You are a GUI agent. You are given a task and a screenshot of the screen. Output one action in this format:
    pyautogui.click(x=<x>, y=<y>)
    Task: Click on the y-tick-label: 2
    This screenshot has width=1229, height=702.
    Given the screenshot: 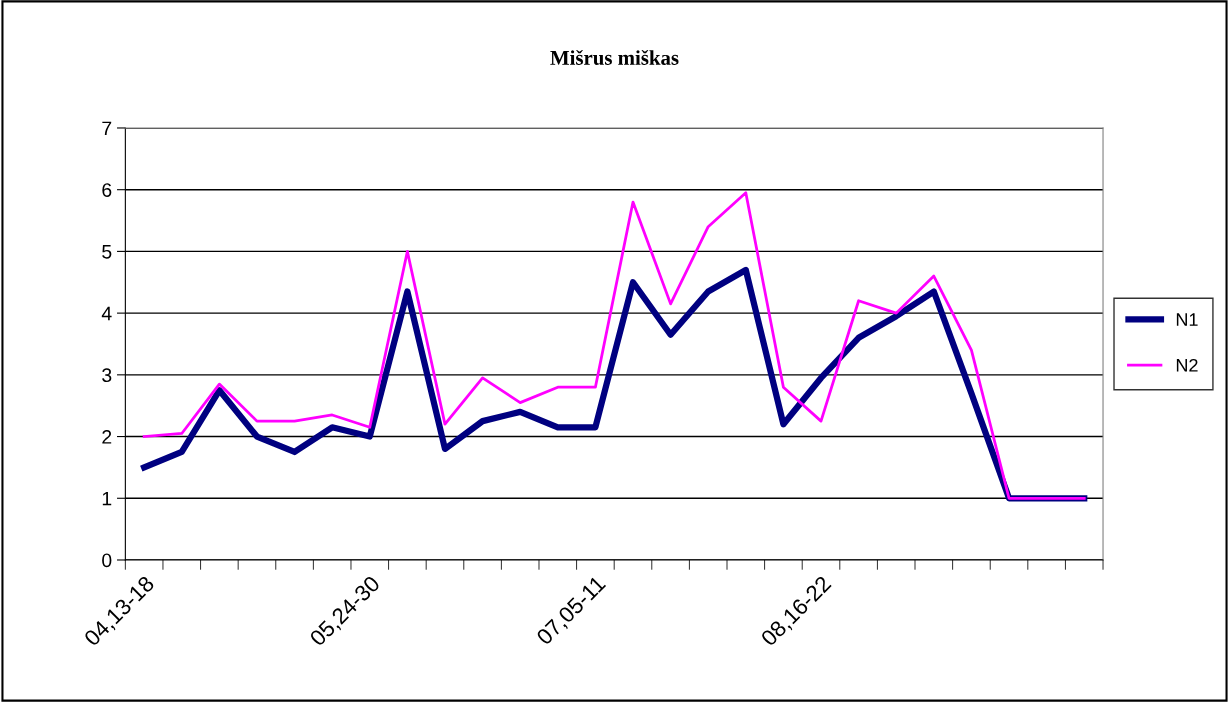 What is the action you would take?
    pyautogui.click(x=107, y=437)
    